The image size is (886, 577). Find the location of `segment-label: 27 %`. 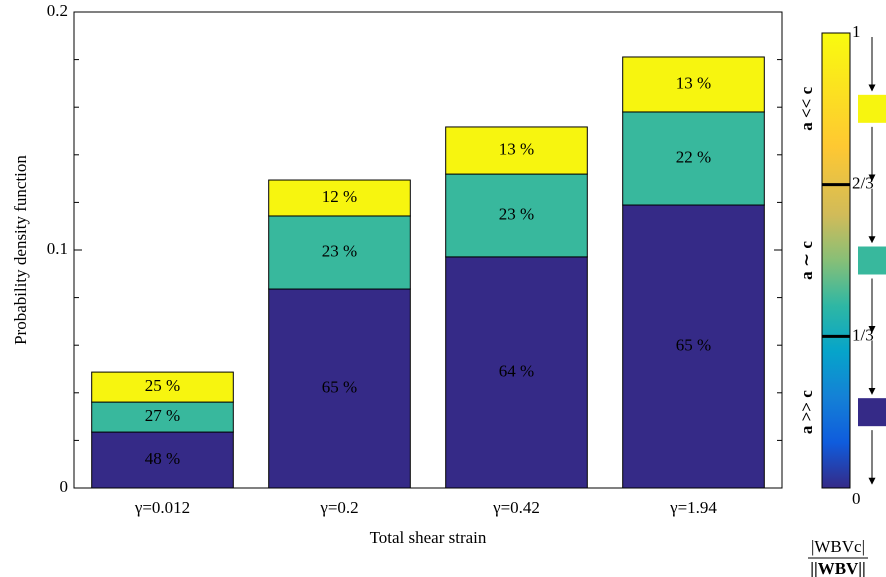

segment-label: 27 % is located at coordinates (162, 415).